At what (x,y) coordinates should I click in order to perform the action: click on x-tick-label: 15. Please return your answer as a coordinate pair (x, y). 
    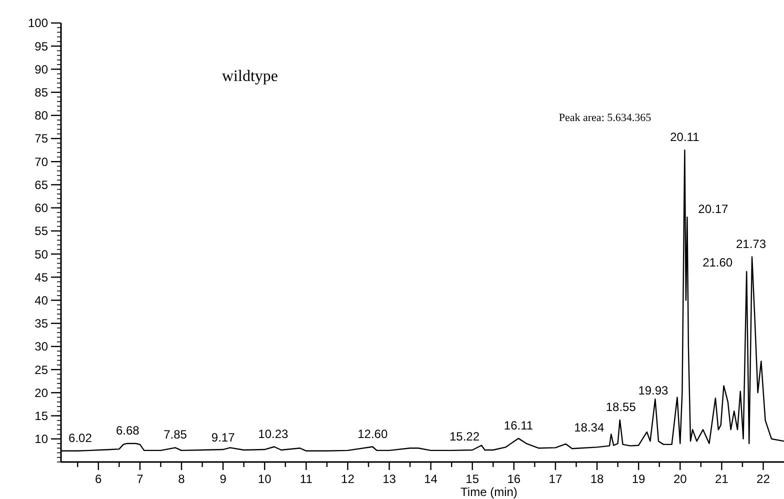
    Looking at the image, I should click on (473, 479).